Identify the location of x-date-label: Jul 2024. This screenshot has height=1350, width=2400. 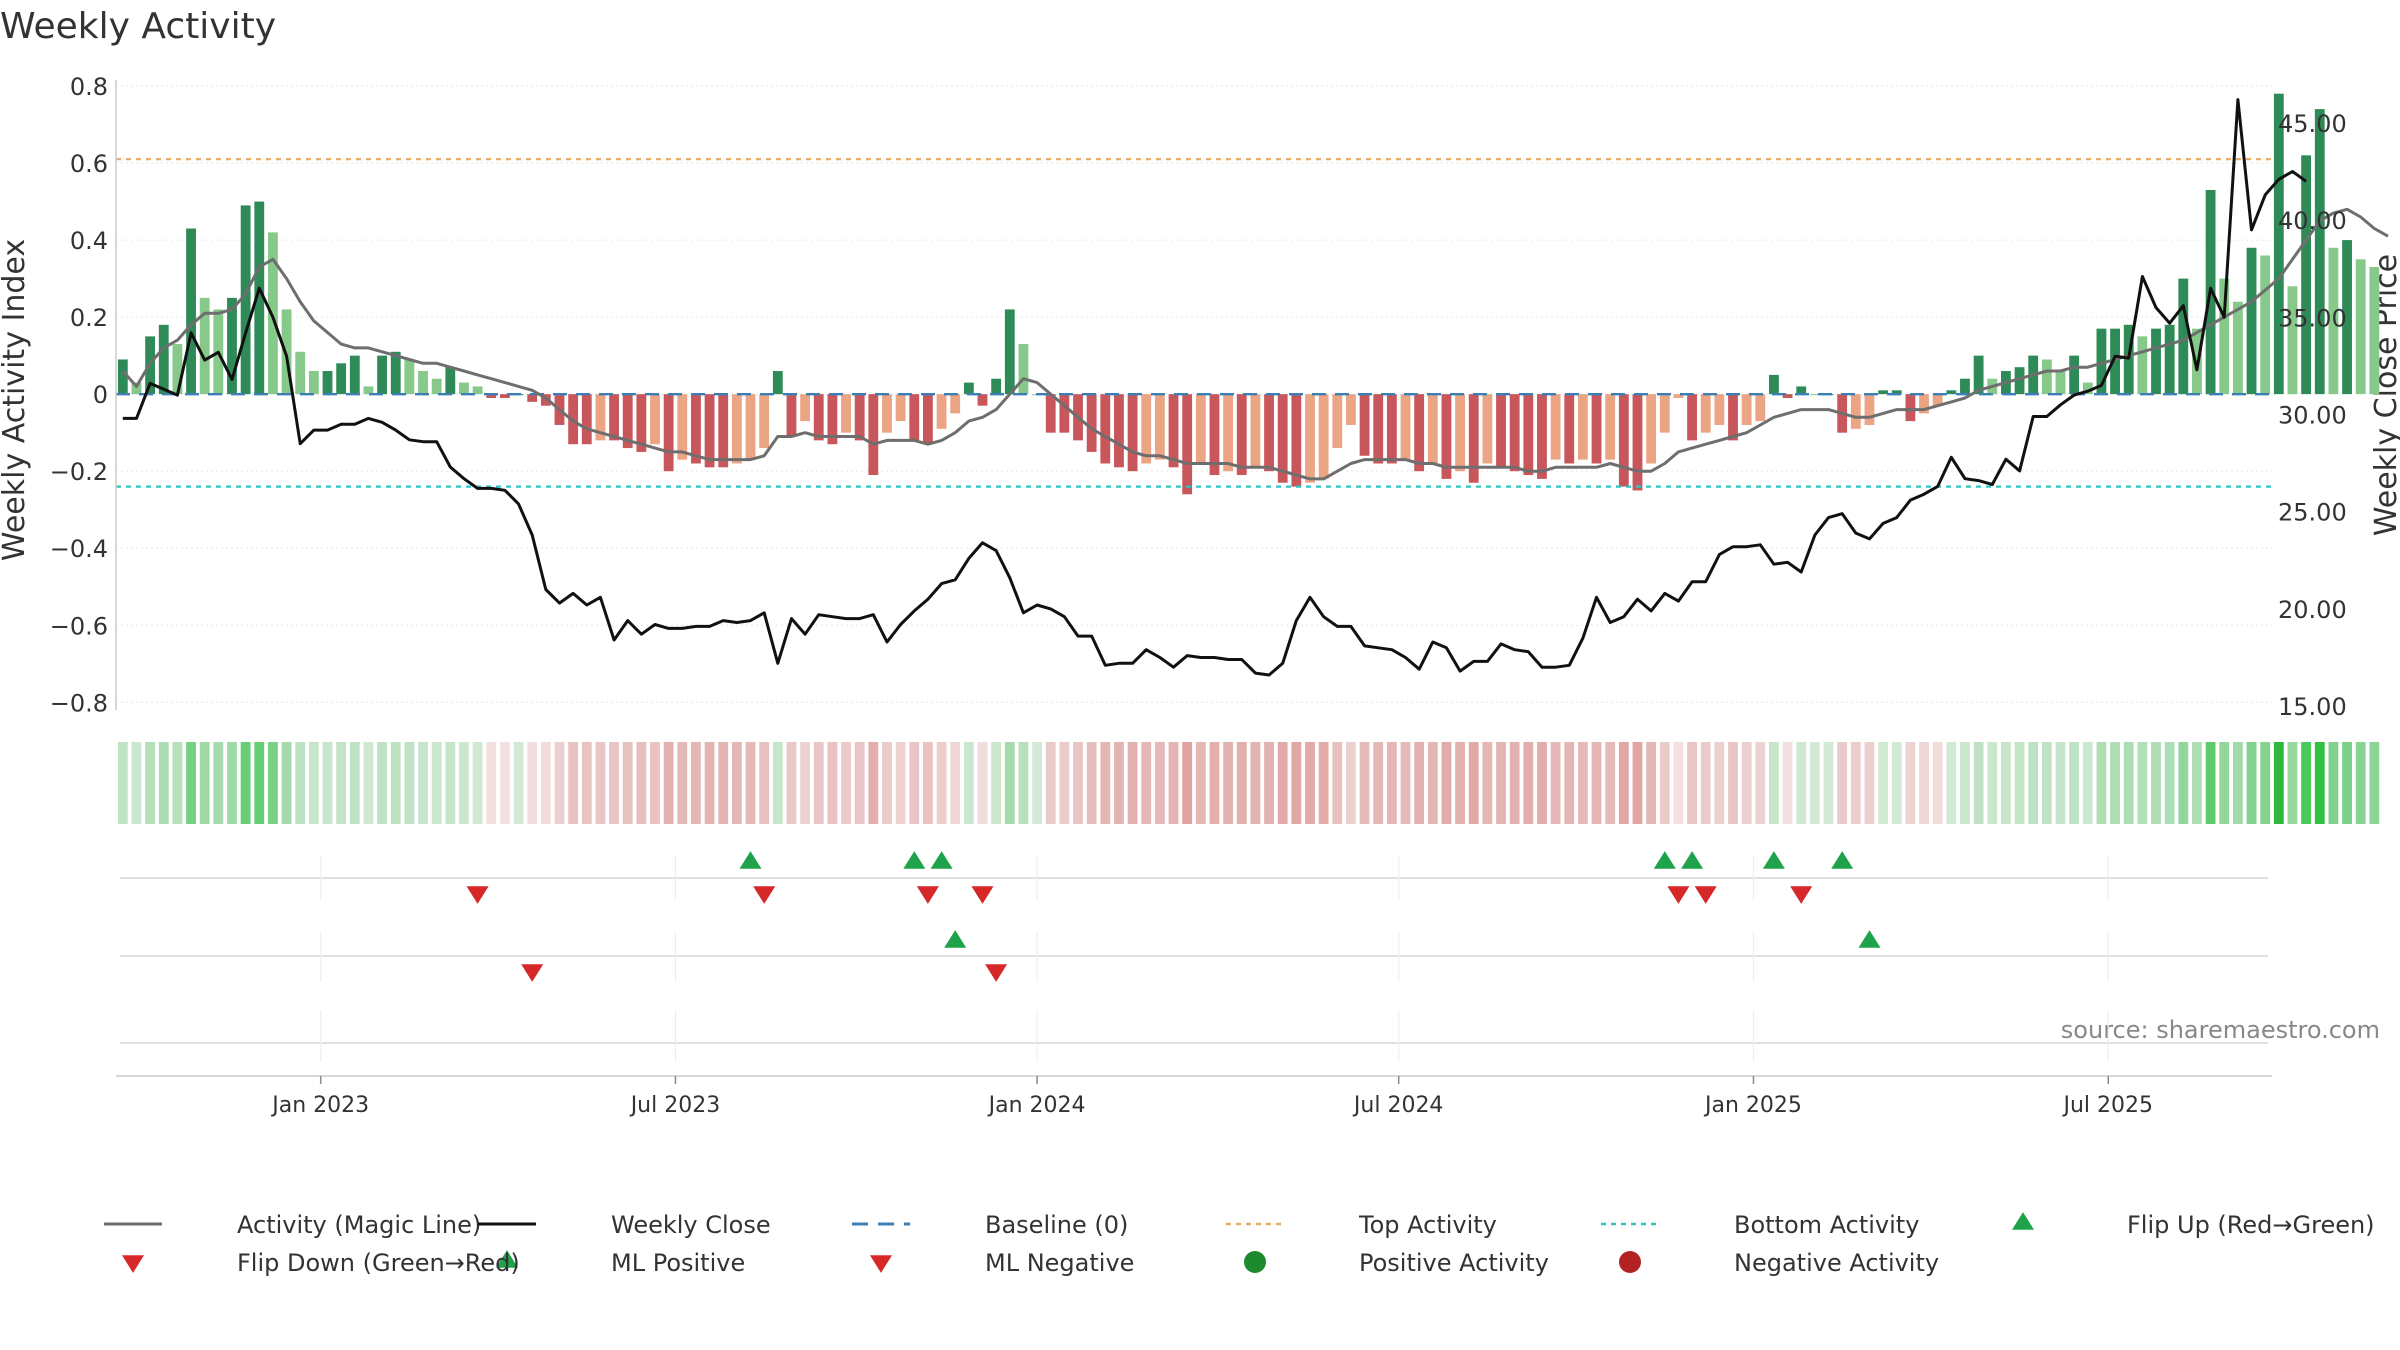
(1398, 1105).